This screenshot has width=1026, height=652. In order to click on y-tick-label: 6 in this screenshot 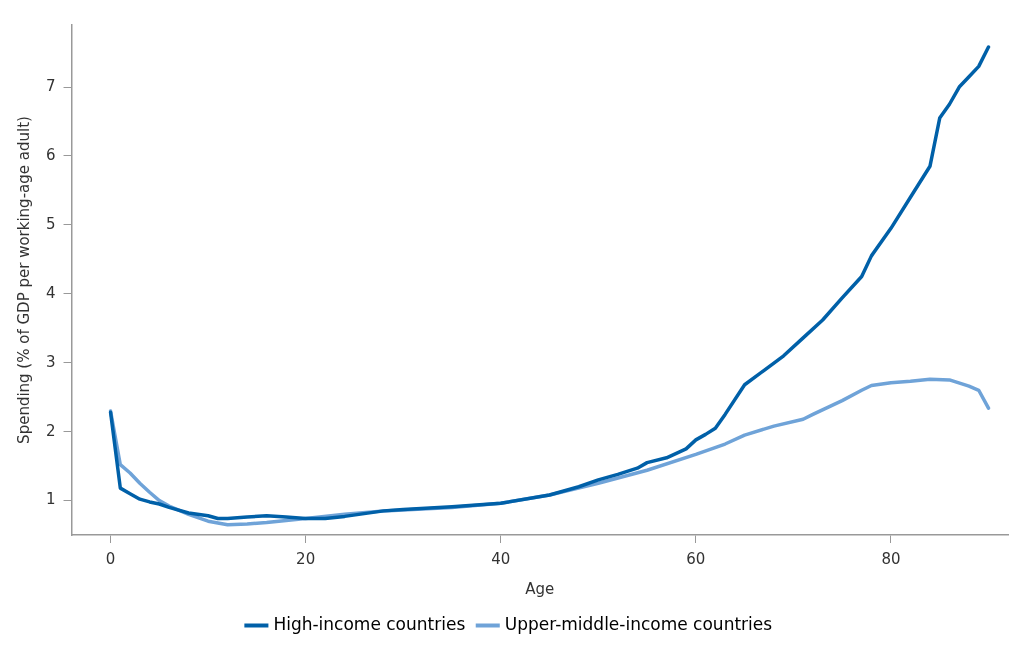, I will do `click(51, 154)`.